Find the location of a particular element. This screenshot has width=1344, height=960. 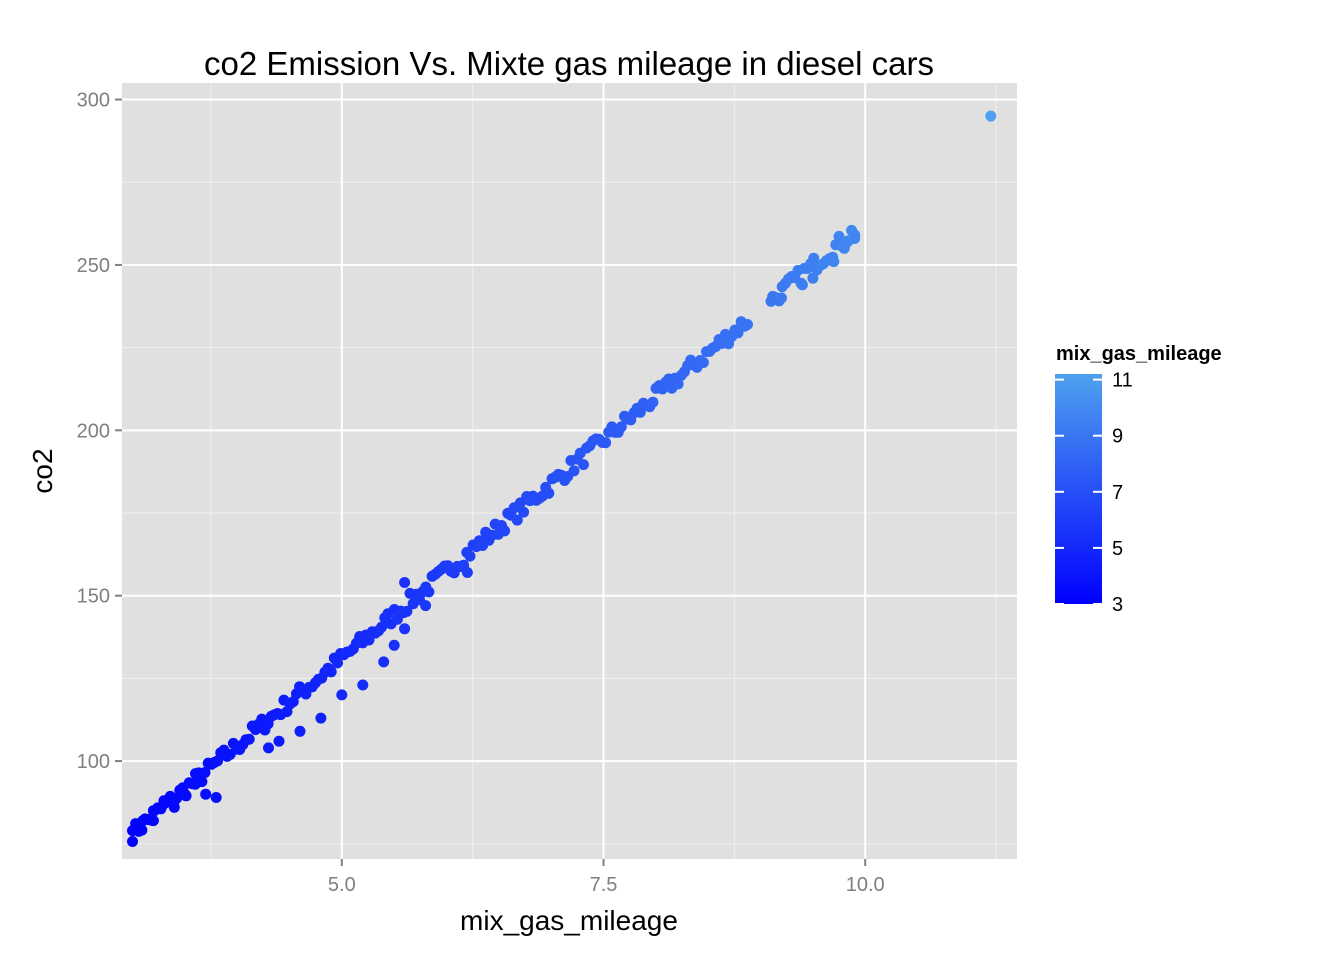

y-tick-label-4: 300 is located at coordinates (93, 101).